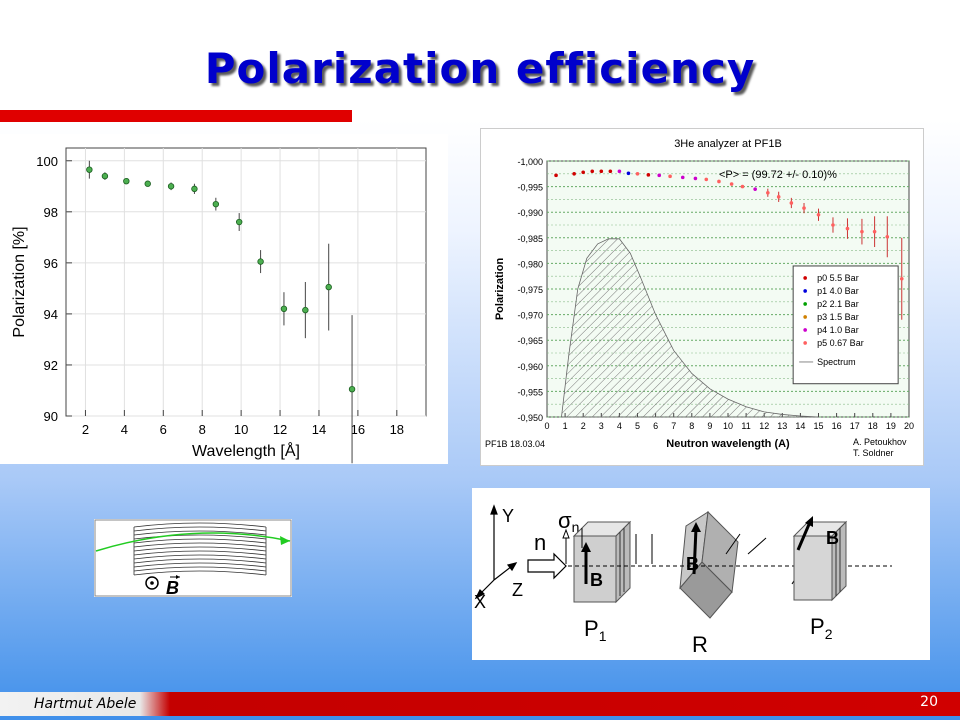  I want to click on x-tick-label: 9, so click(709, 426).